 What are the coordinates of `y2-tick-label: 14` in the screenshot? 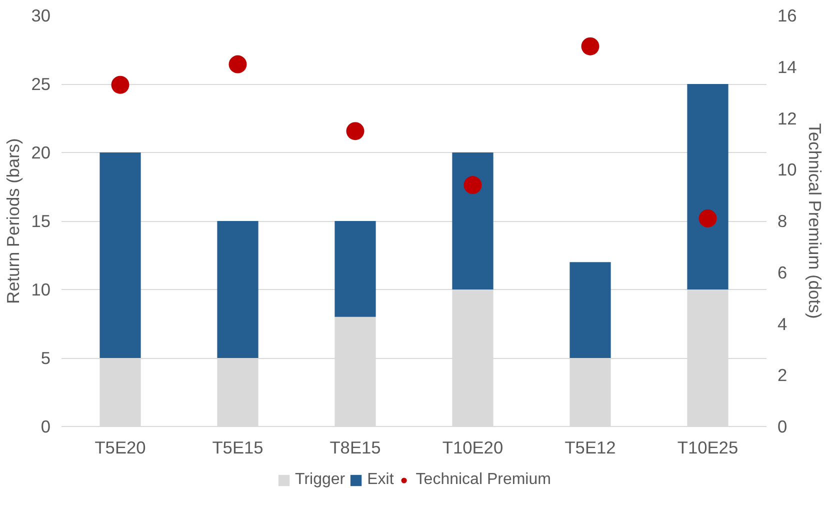 It's located at (788, 66).